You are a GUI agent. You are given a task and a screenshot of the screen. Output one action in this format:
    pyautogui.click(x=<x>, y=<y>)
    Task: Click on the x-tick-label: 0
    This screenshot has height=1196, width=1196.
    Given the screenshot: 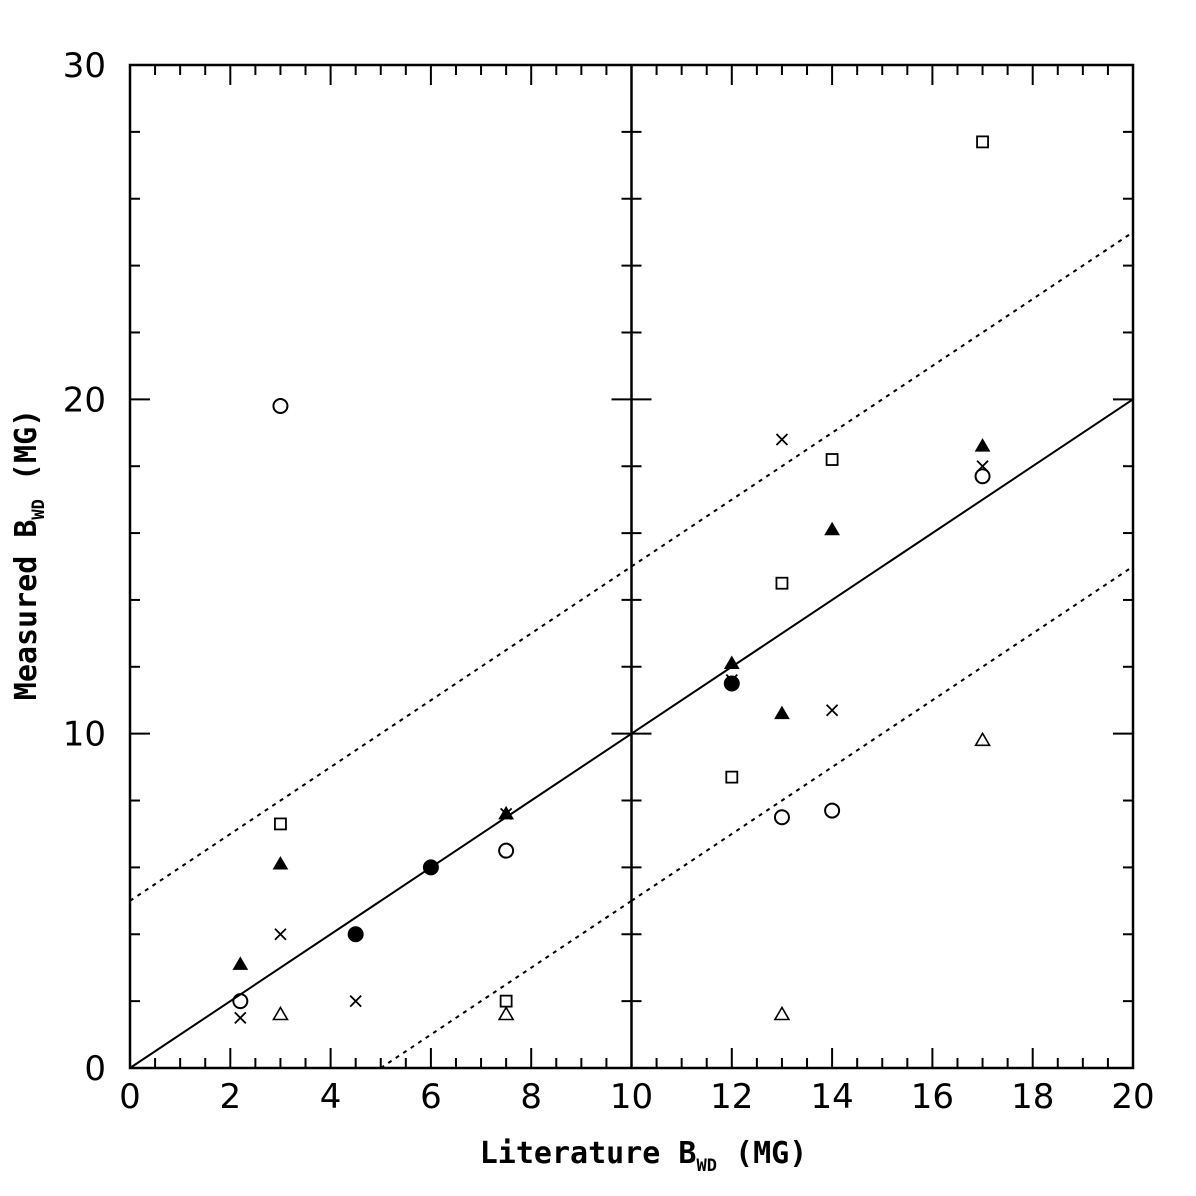 What is the action you would take?
    pyautogui.click(x=130, y=1097)
    